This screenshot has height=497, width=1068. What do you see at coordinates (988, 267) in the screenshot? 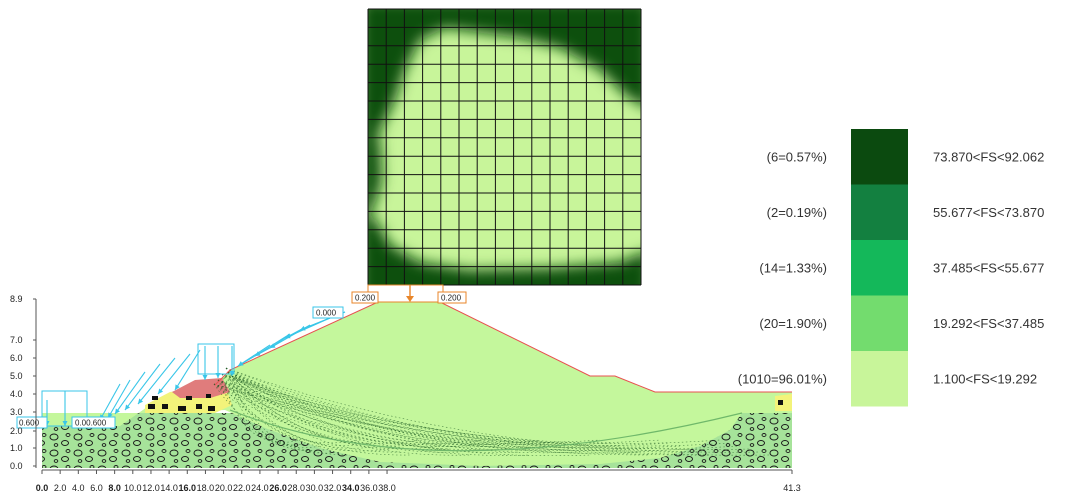
I see `legend-range: 37.485<FS<55.677` at bounding box center [988, 267].